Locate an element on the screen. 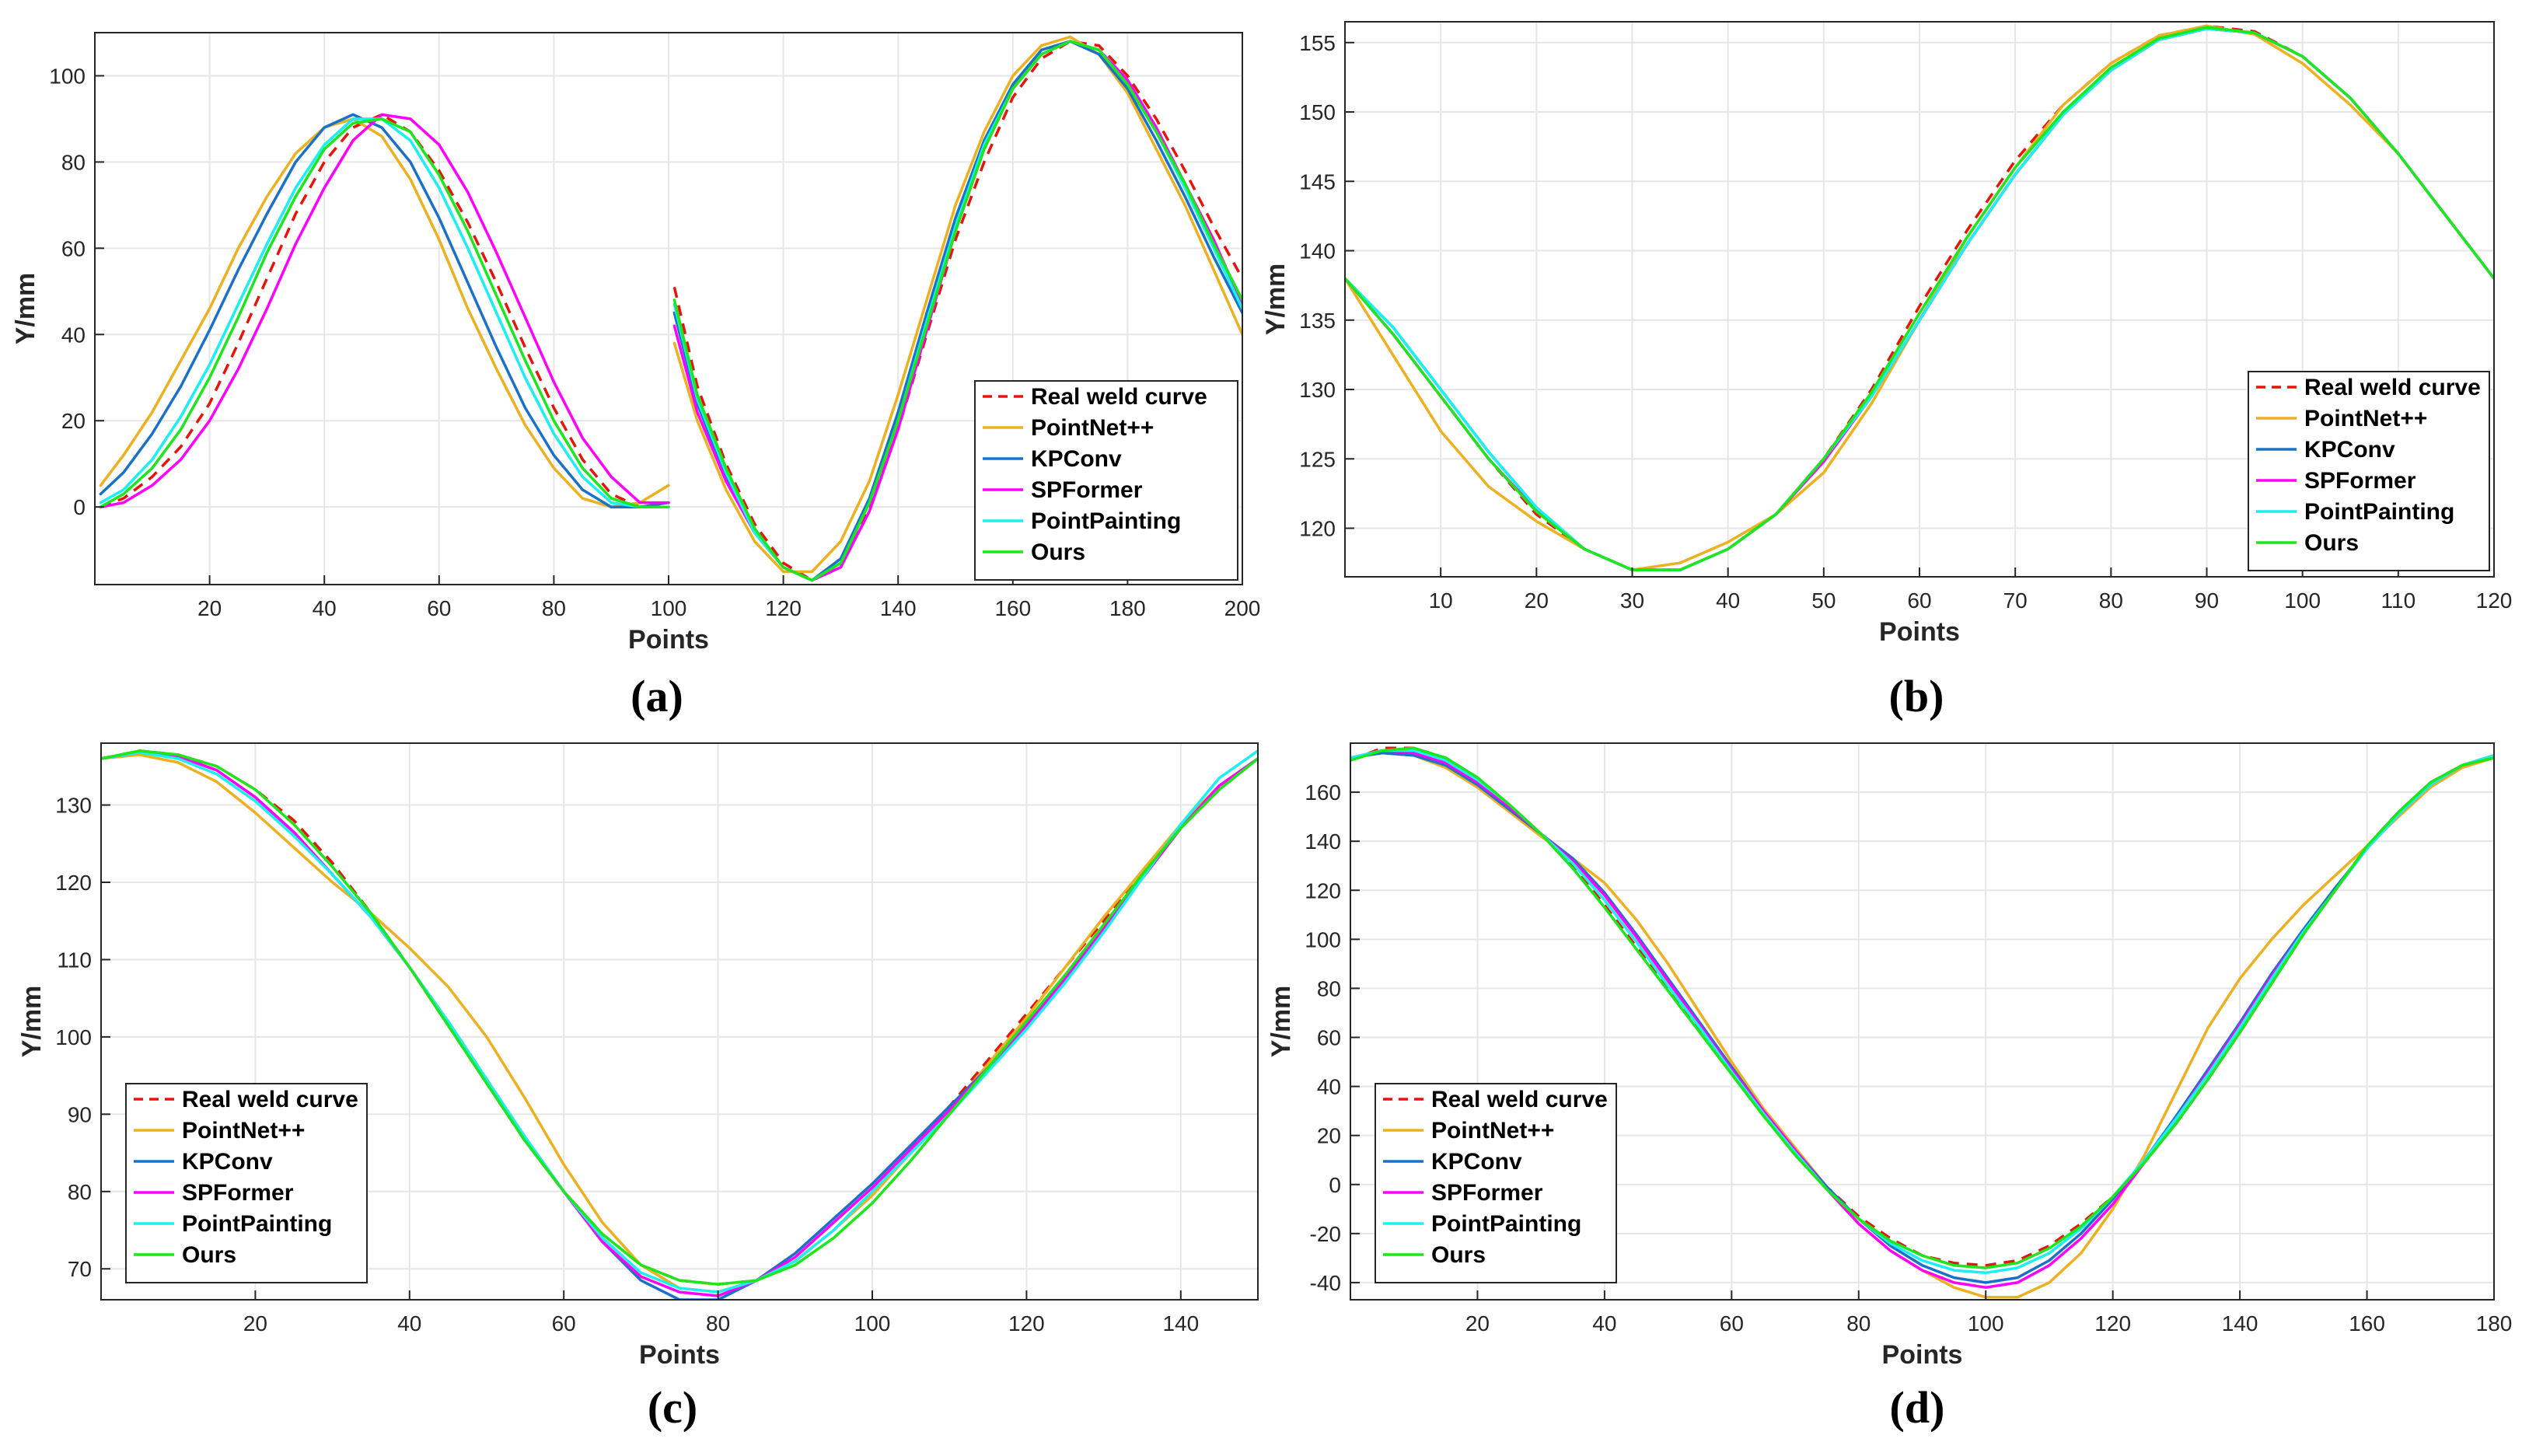 This screenshot has height=1456, width=2536. y-tick-label: 0 is located at coordinates (79, 507).